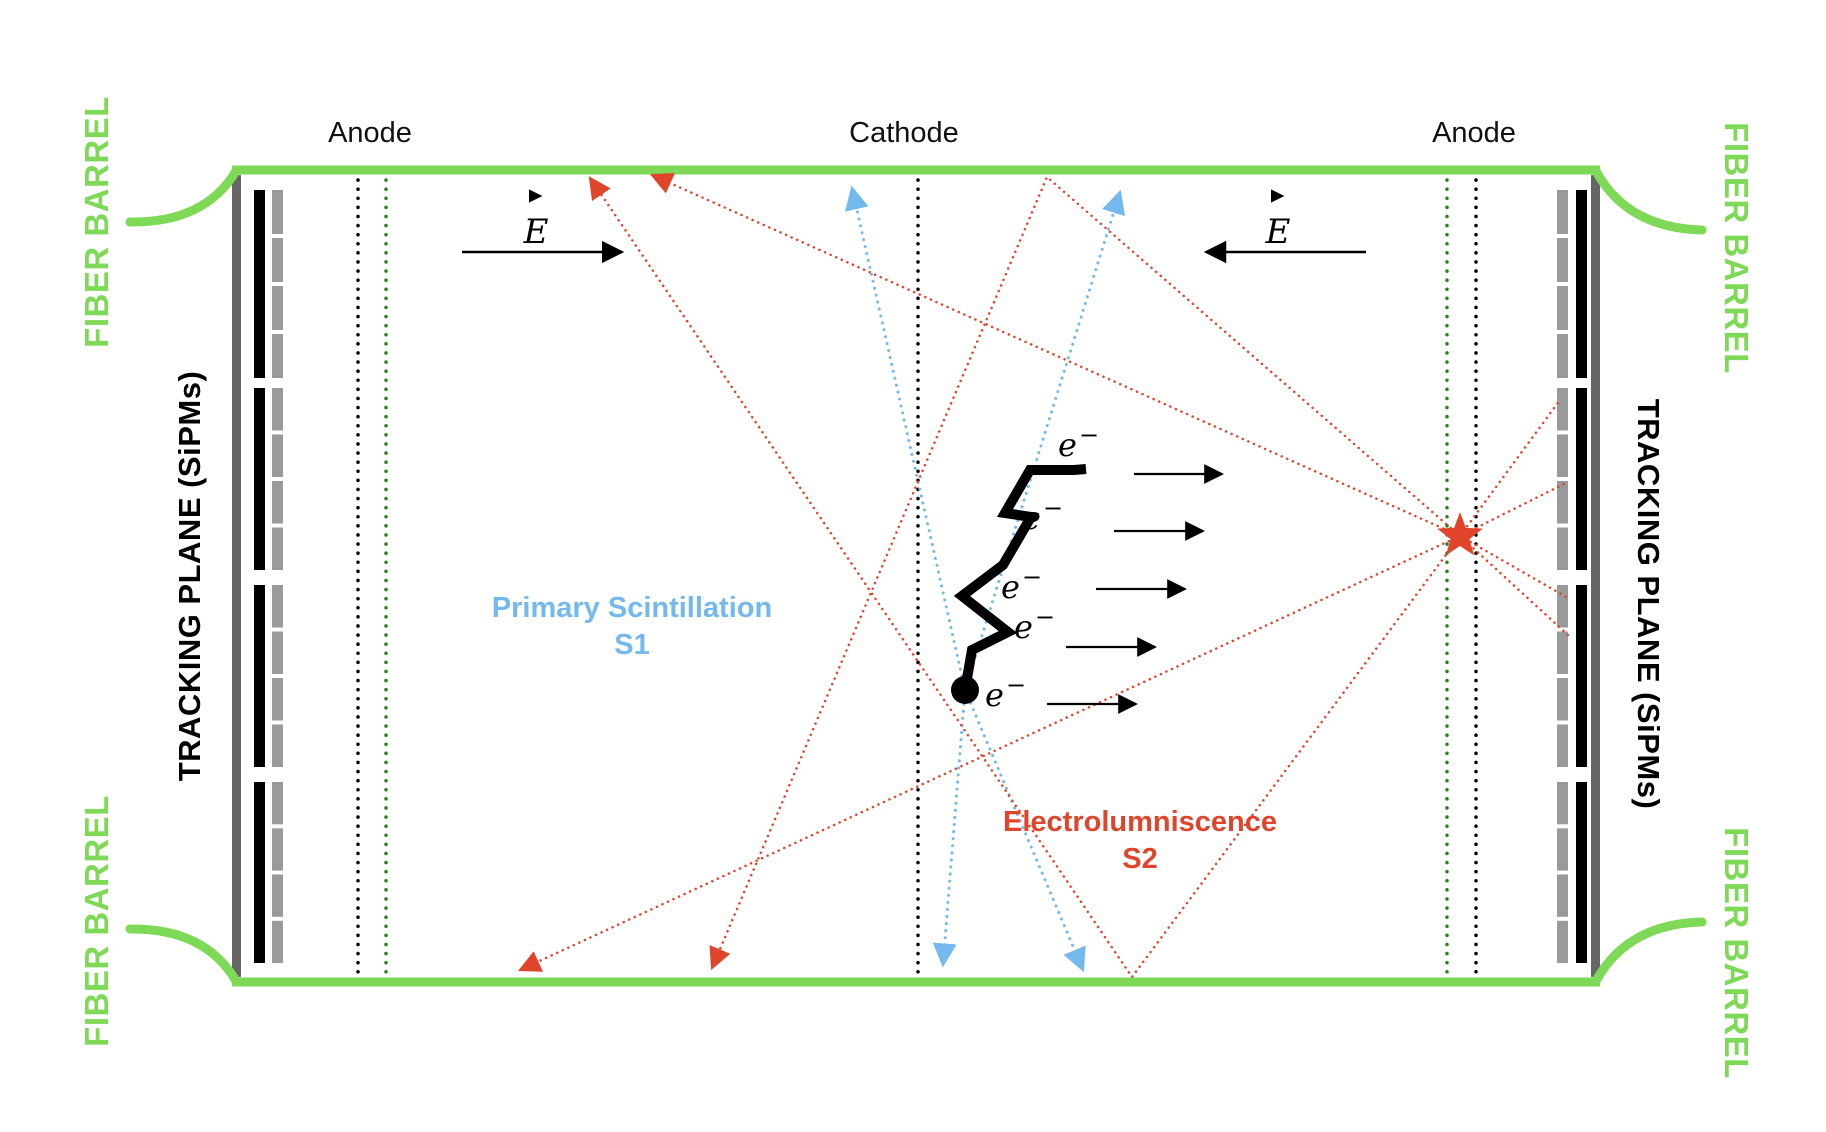 The image size is (1826, 1132). Describe the element at coordinates (1648, 604) in the screenshot. I see `tracking-plane-right-label: TRACKING PLANE (SiPMs)` at that location.